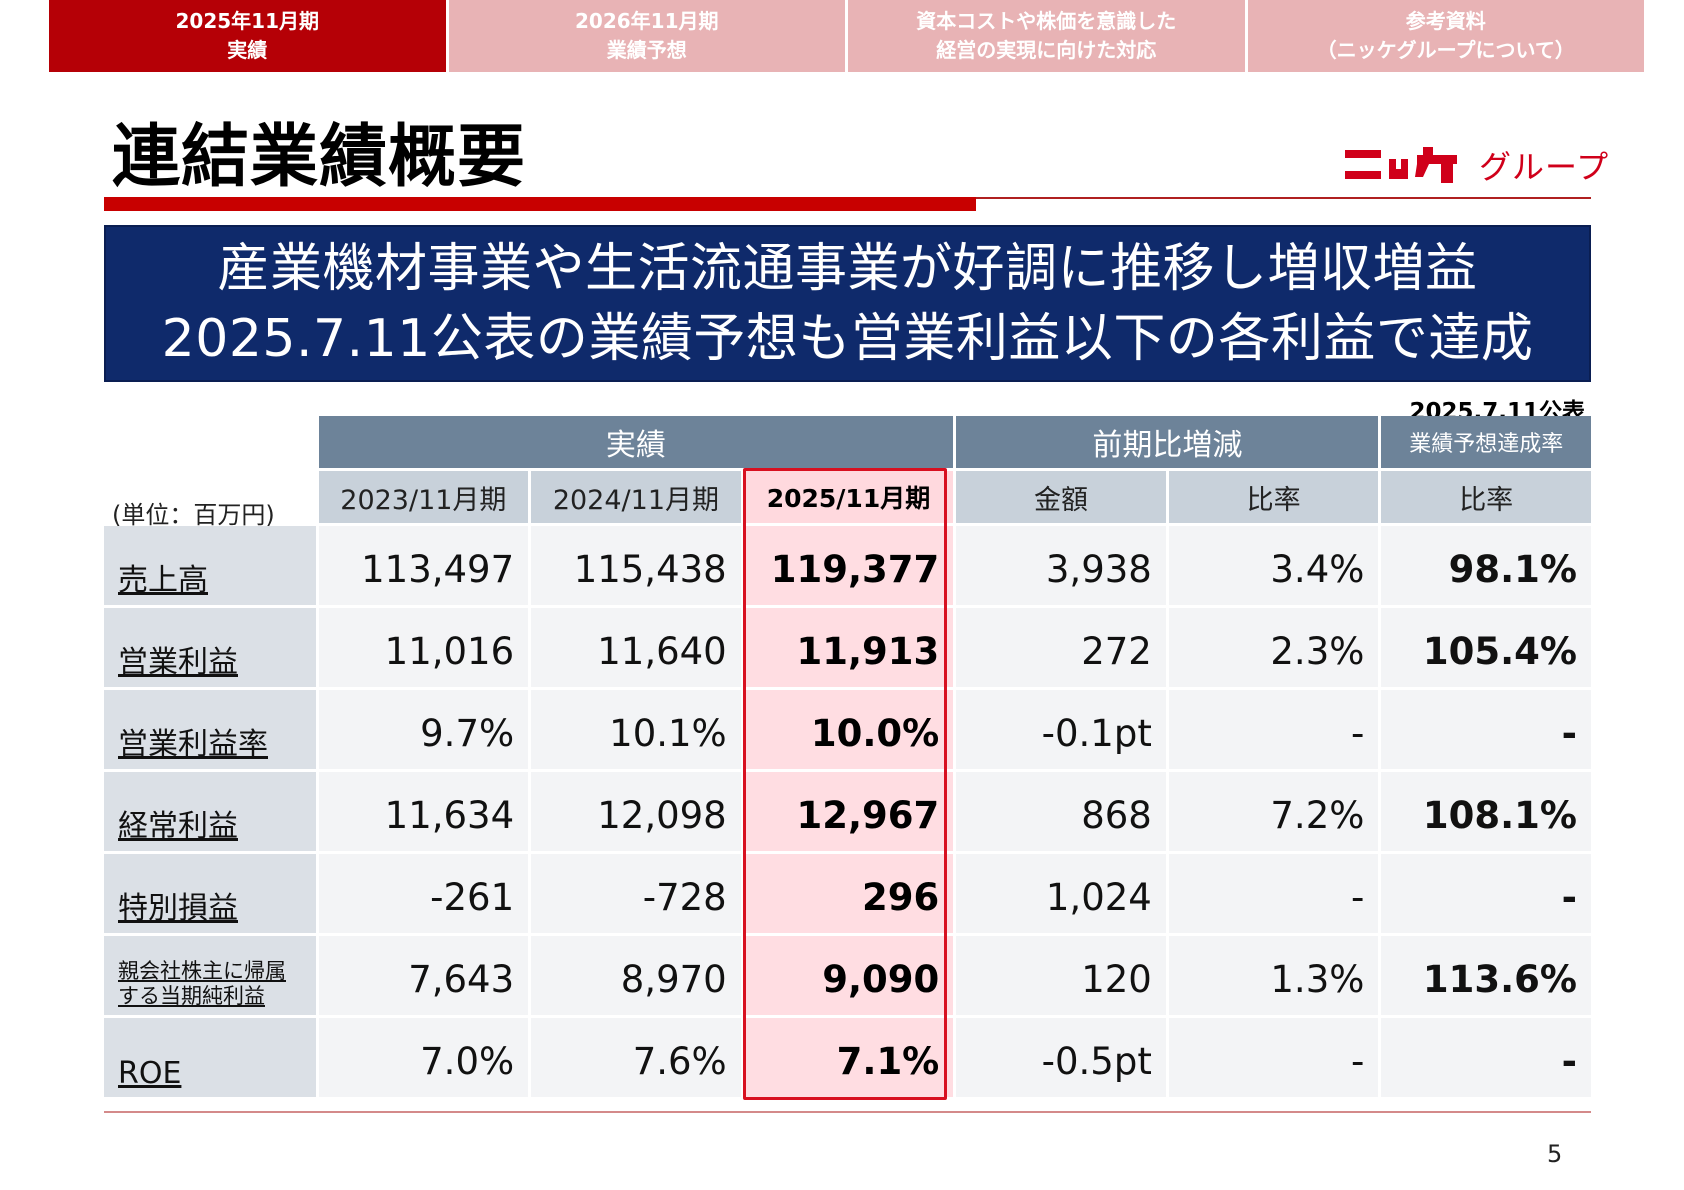 The width and height of the screenshot is (1684, 1190). I want to click on tab-label-line1: 資本コストや株価を意識した, so click(1046, 21).